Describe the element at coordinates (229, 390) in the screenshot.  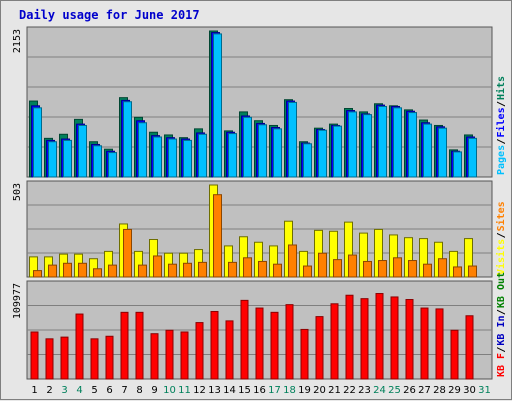
I see `x-tick-day-14: 14` at that location.